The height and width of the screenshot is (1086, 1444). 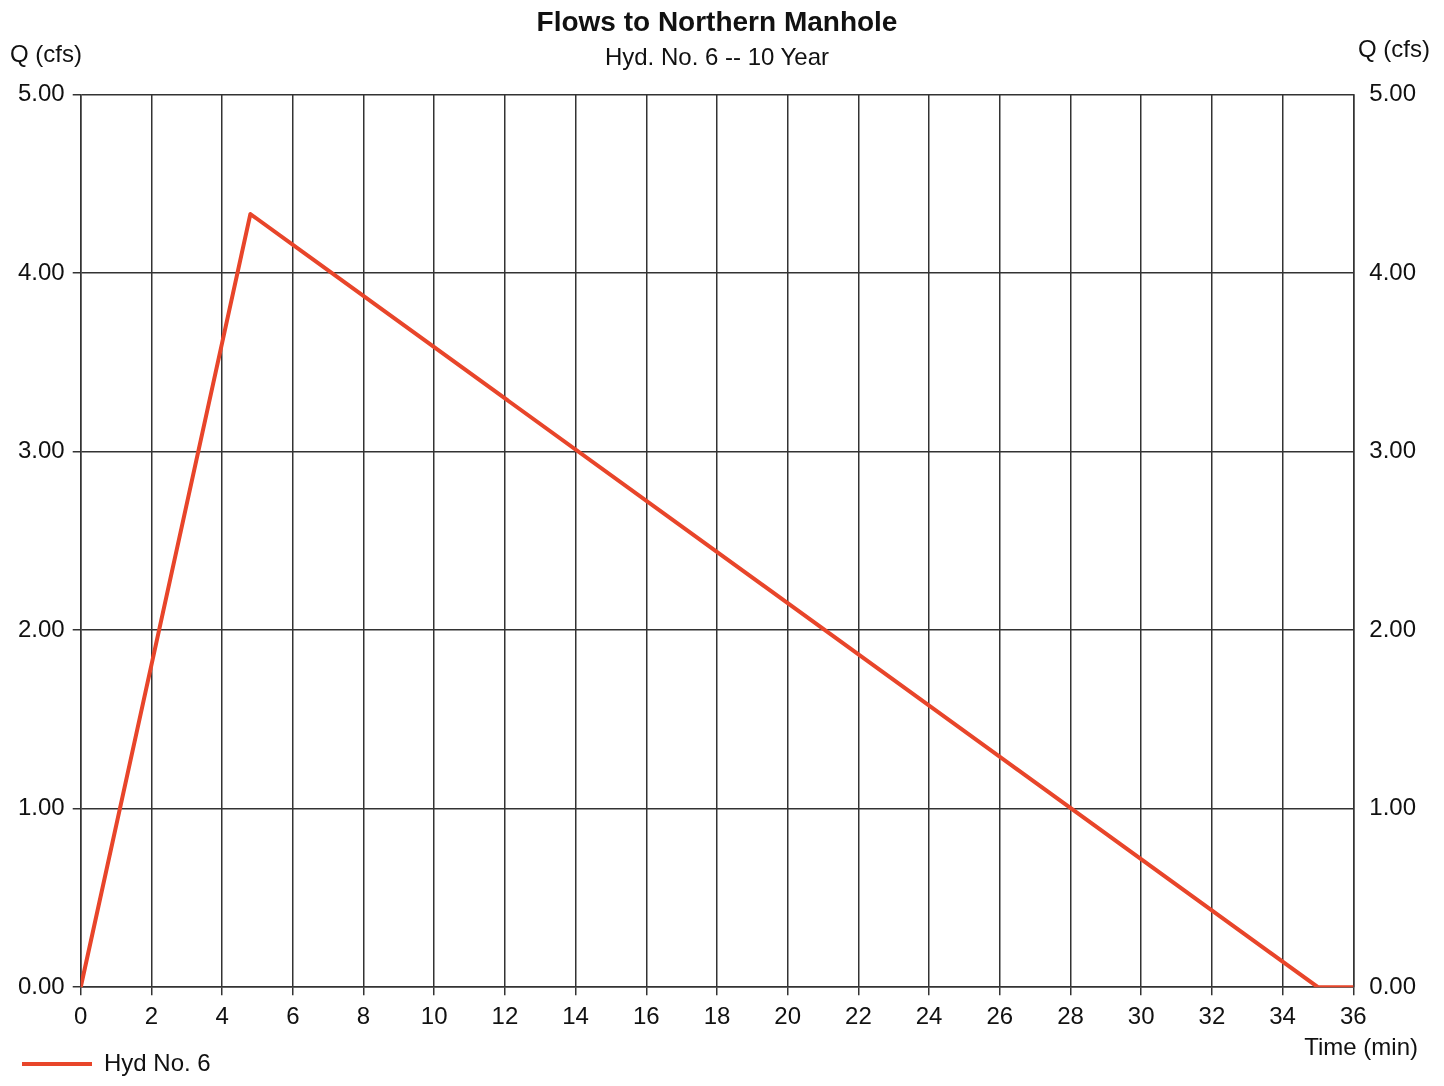 I want to click on x-tick-label: 30, so click(x=1141, y=1016).